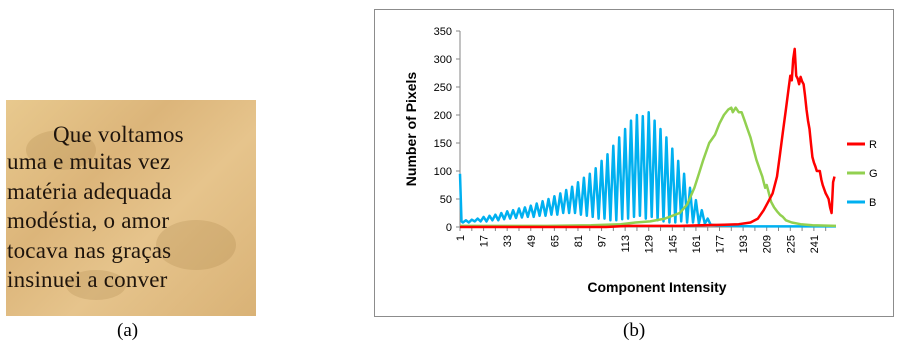  I want to click on scan-text-line-4: modéstia, o amor, so click(88, 220).